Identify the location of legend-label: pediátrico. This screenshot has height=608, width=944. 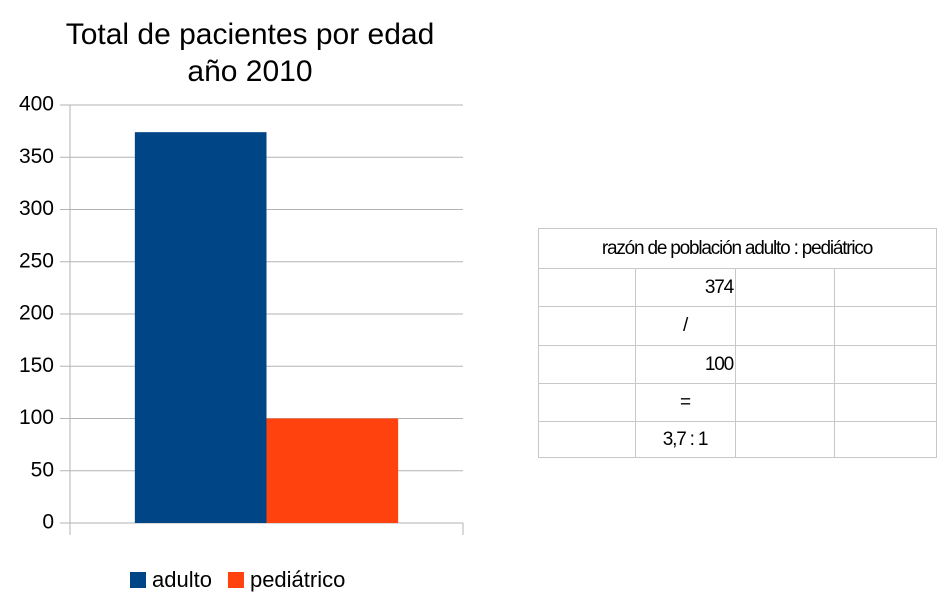
(297, 579).